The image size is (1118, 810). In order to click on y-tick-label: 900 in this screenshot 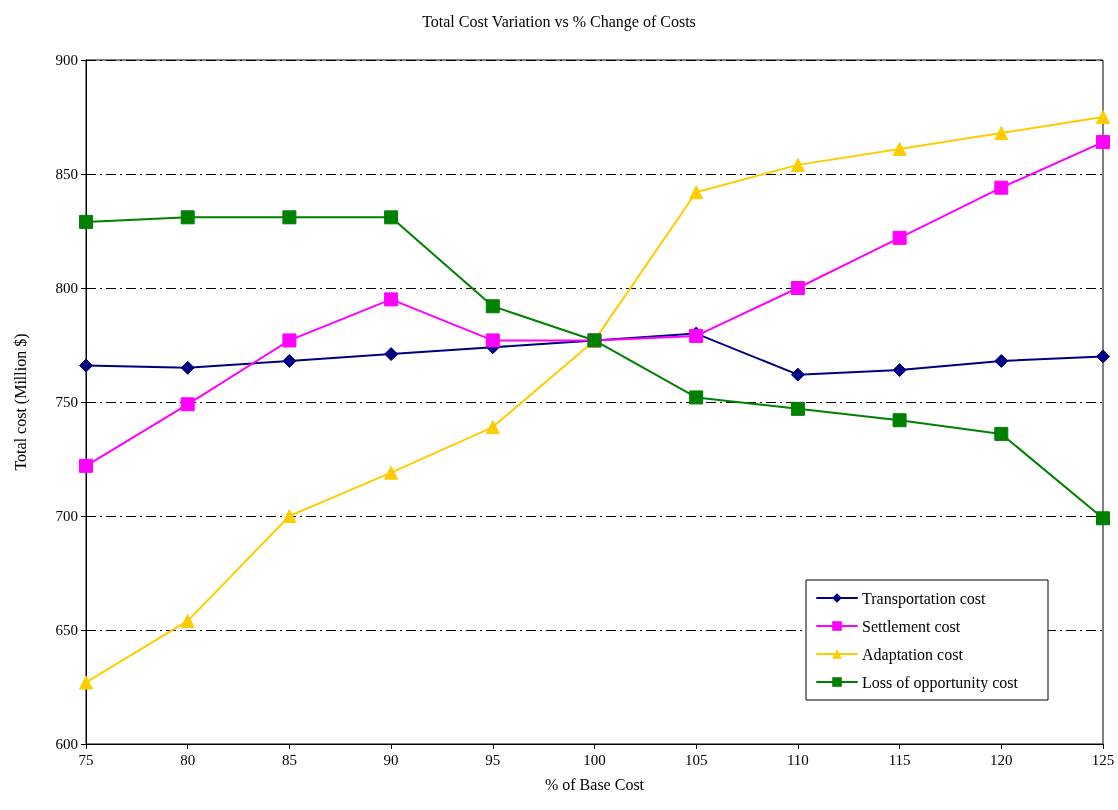, I will do `click(66, 60)`.